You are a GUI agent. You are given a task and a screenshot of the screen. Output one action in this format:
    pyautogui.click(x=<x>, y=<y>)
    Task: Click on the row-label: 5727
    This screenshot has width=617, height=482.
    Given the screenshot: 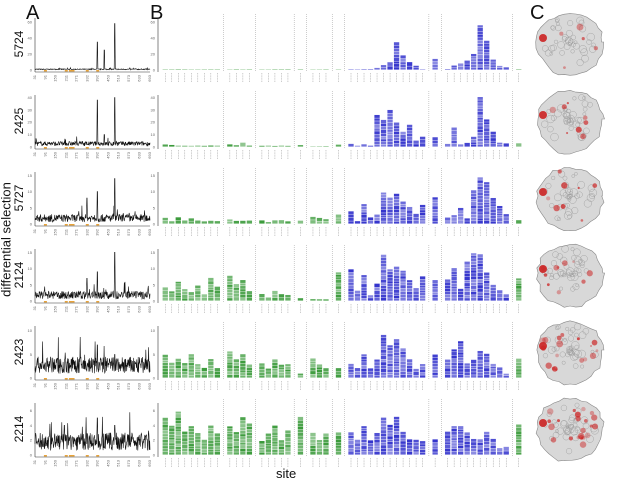 What is the action you would take?
    pyautogui.click(x=19, y=197)
    